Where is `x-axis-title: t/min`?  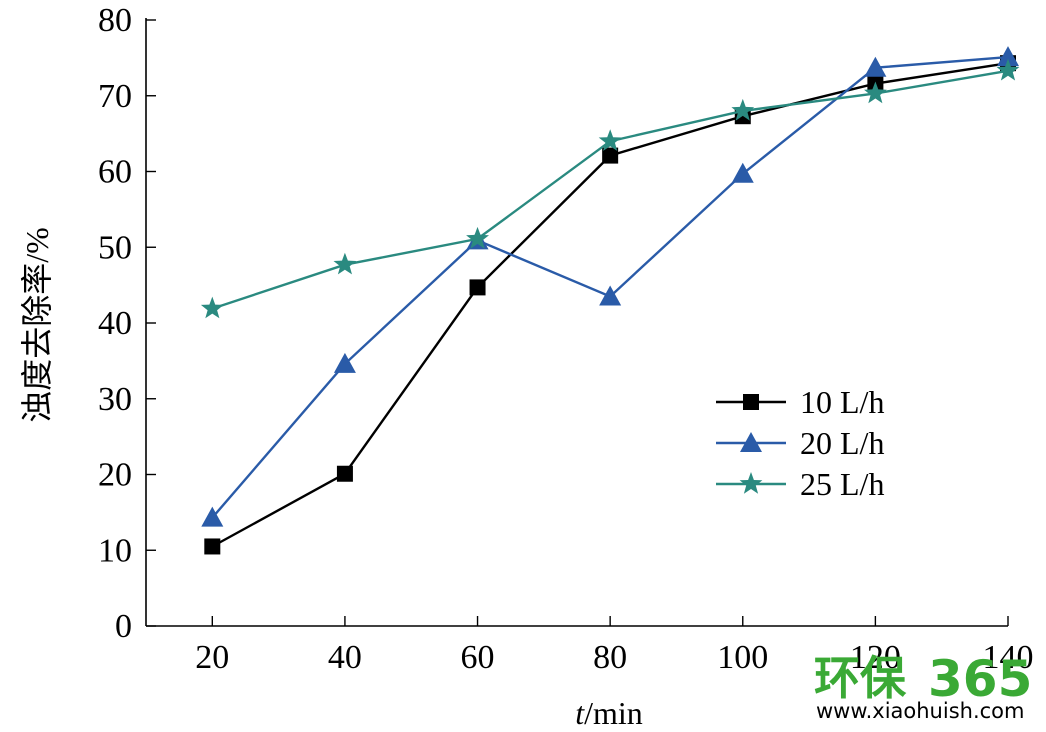
x-axis-title: t/min is located at coordinates (609, 713).